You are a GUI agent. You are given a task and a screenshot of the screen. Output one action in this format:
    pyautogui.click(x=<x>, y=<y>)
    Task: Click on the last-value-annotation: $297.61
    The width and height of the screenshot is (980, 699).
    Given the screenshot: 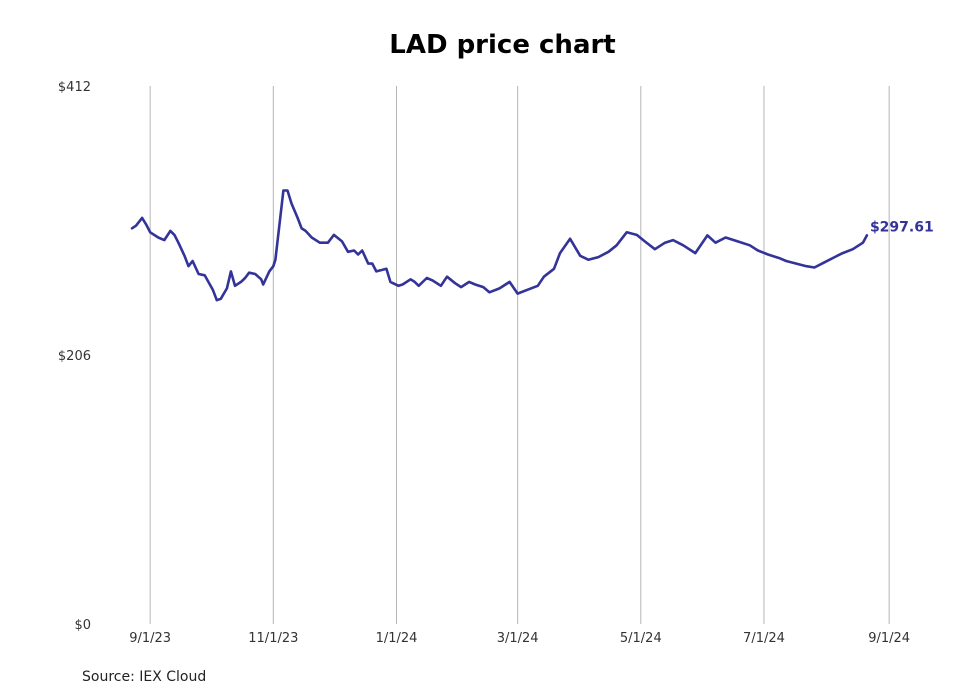 What is the action you would take?
    pyautogui.click(x=902, y=227)
    